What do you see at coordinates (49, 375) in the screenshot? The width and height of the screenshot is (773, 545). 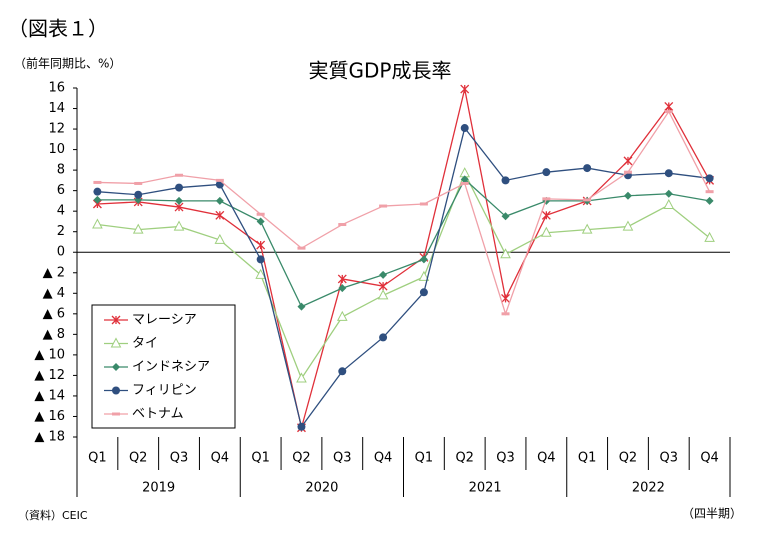 I see `y-tick-label: ▲ 12` at bounding box center [49, 375].